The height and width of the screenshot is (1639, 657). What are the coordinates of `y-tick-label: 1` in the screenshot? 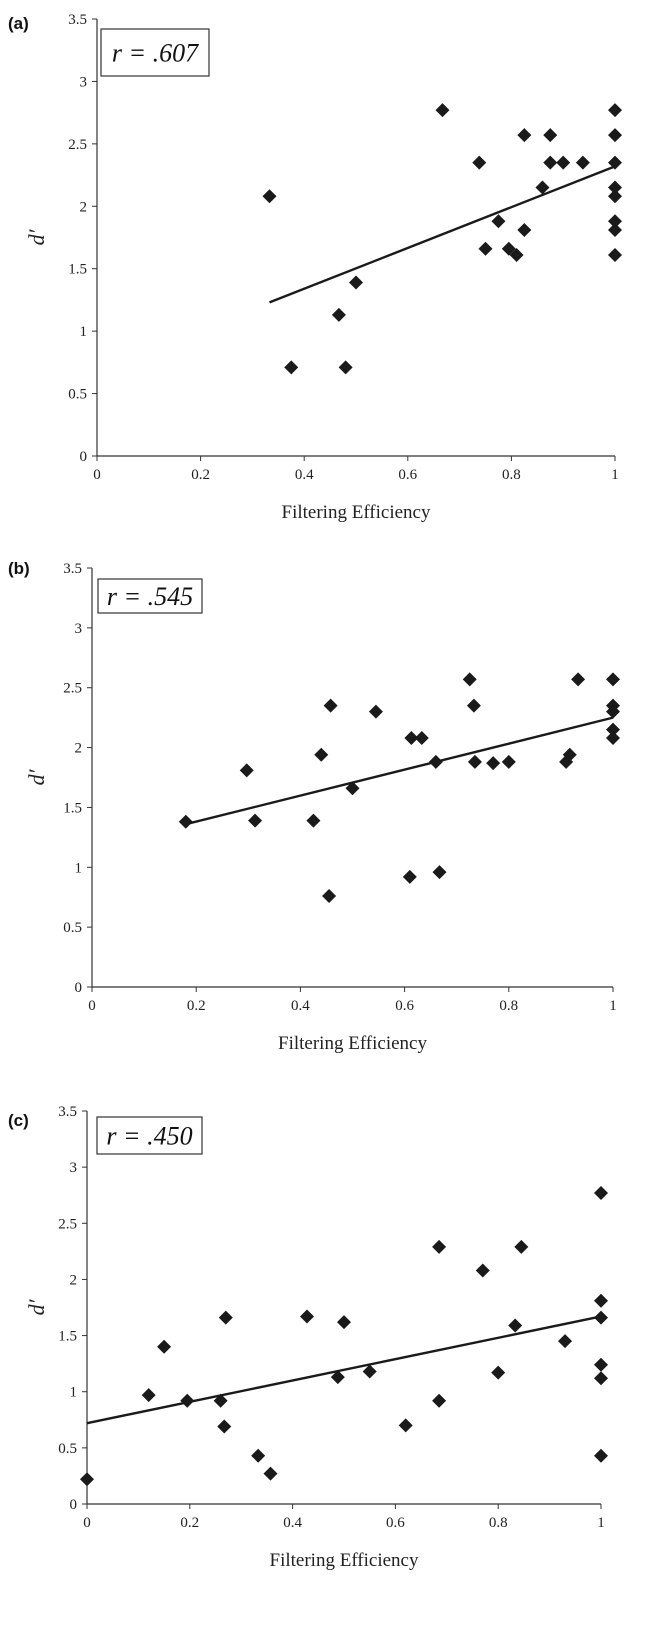 It's located at (74, 1393).